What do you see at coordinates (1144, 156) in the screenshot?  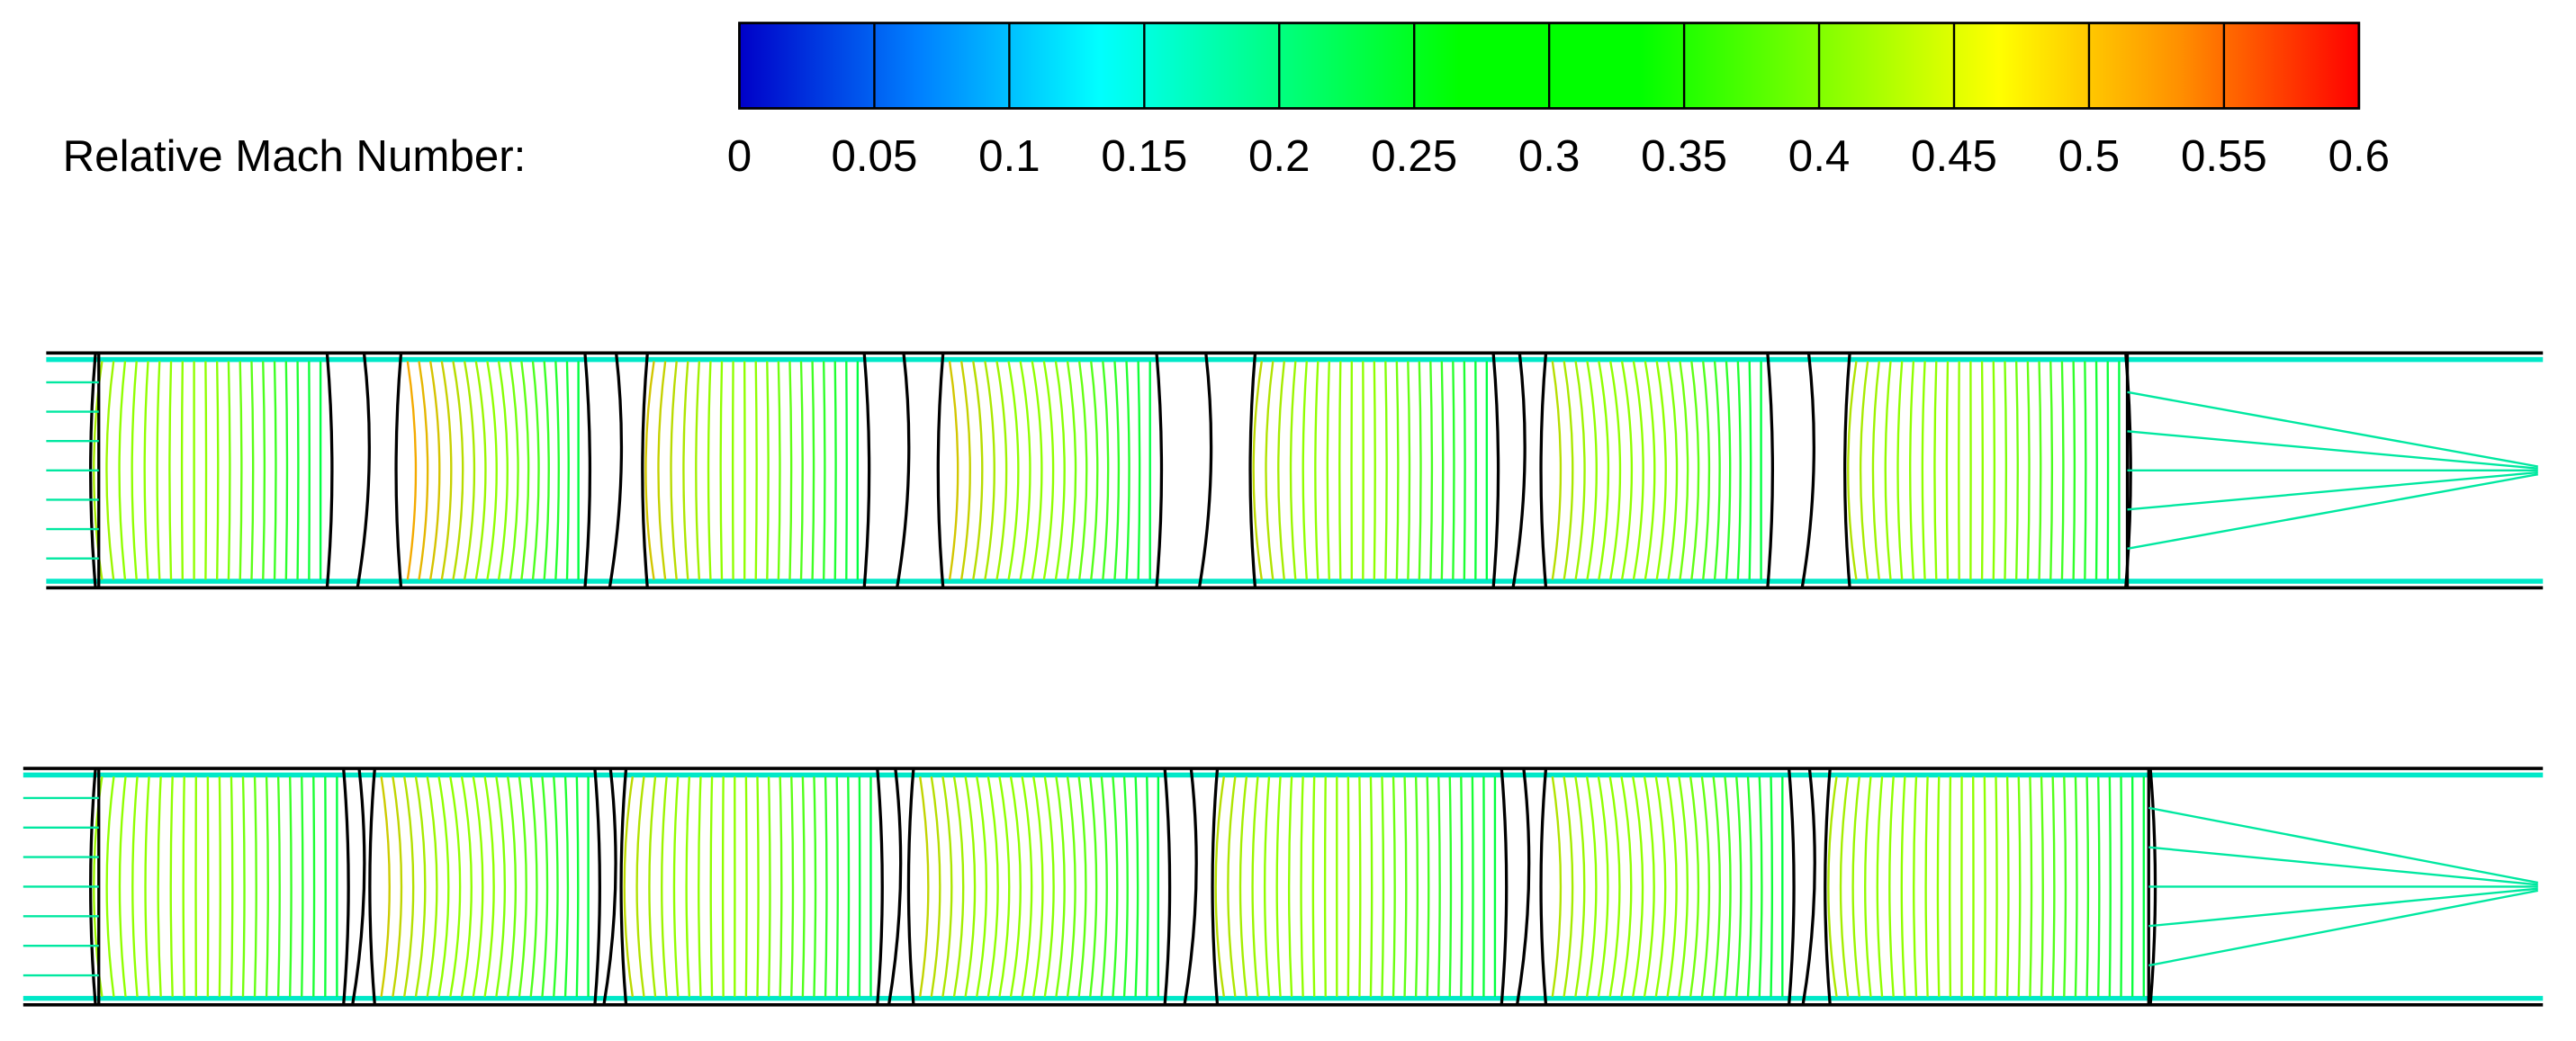 I see `colorbar-tick-label: 0.15` at bounding box center [1144, 156].